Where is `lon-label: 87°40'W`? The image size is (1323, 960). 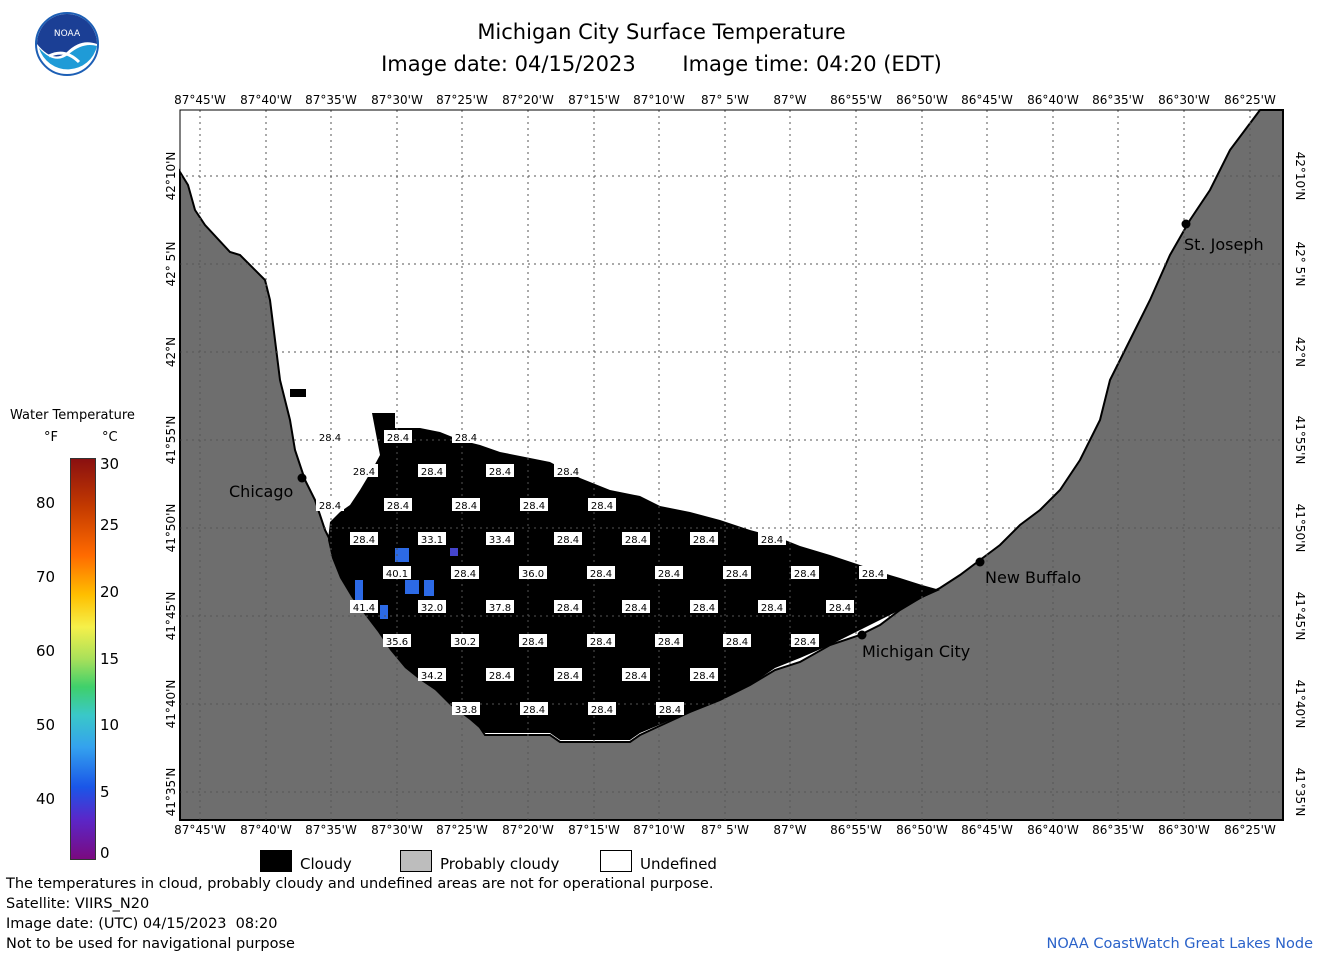 lon-label: 87°40'W is located at coordinates (266, 830).